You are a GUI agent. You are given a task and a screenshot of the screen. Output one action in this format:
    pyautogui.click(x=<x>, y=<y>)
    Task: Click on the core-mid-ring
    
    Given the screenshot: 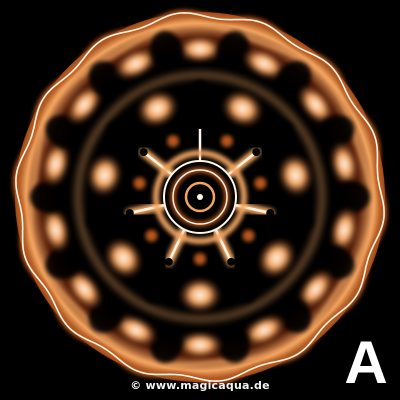 What is the action you would take?
    pyautogui.click(x=200, y=197)
    